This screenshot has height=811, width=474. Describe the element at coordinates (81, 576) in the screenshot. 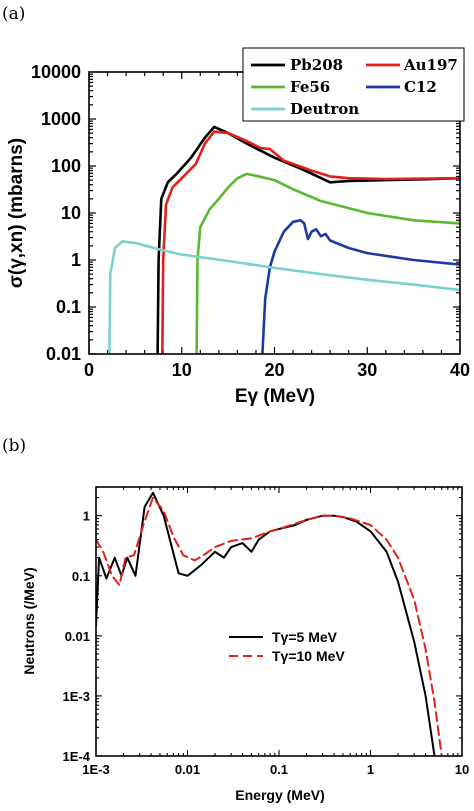

I see `y-tick-label-b: 0.1` at that location.